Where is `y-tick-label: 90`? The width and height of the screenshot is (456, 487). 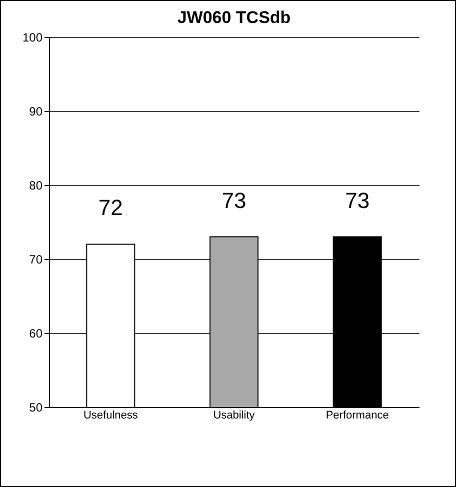
y-tick-label: 90 is located at coordinates (36, 111).